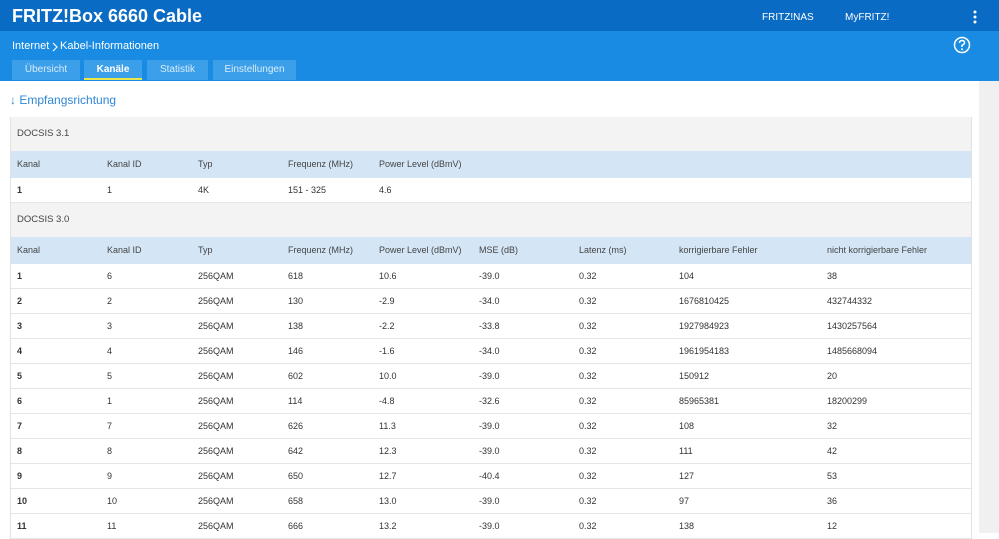 The height and width of the screenshot is (539, 999). I want to click on cell: 12, so click(832, 526).